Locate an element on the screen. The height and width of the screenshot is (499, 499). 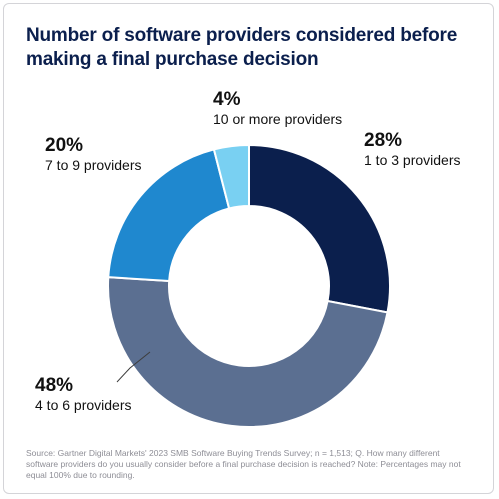
slice-percent: 4% is located at coordinates (227, 99).